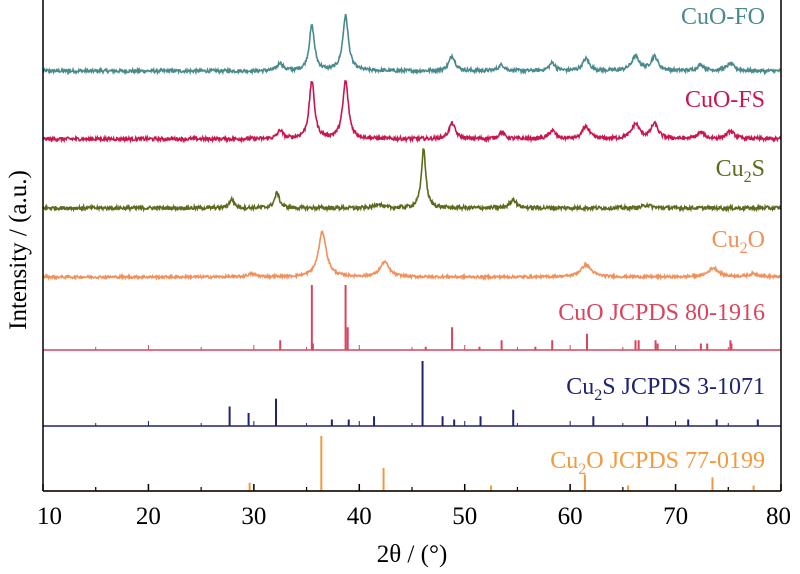  I want to click on trace-label: CuO-FO, so click(723, 17).